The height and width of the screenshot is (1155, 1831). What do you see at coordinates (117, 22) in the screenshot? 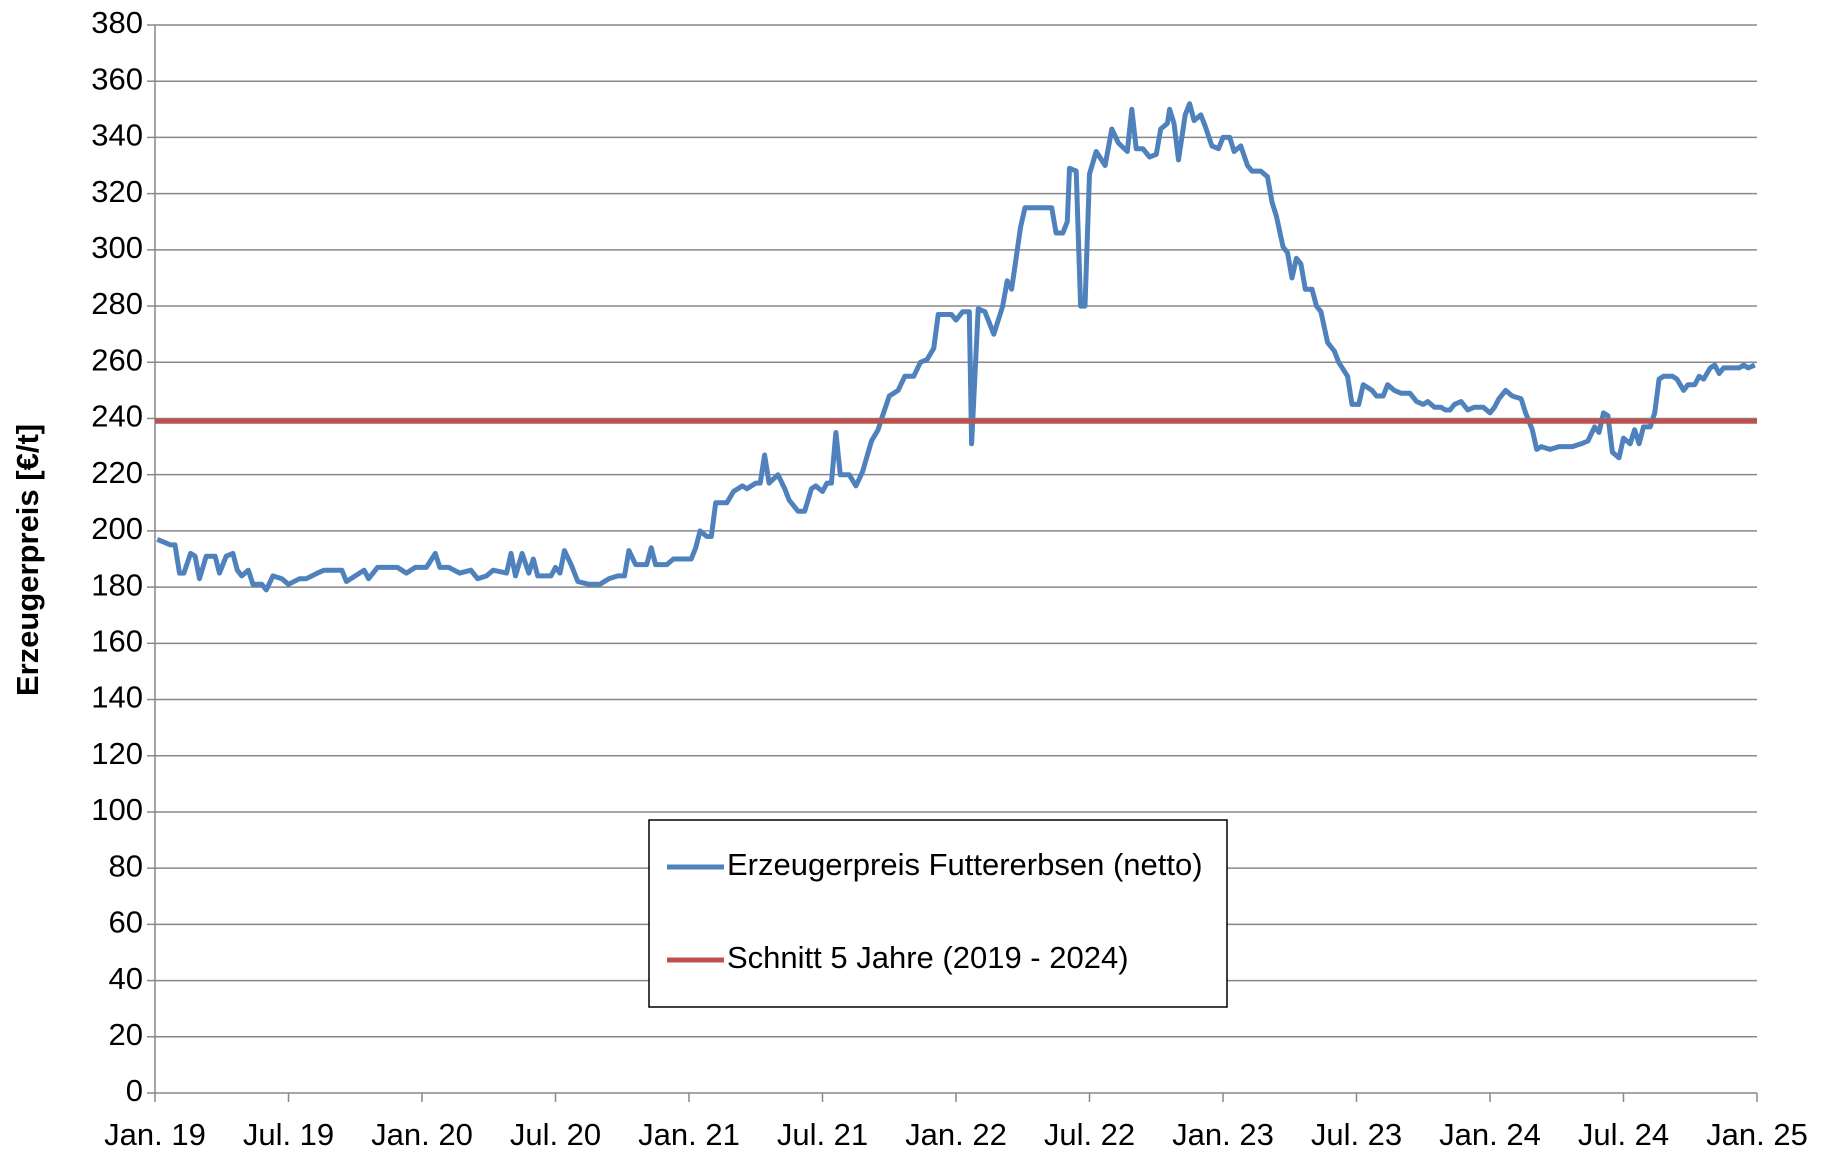
I see `y-tick-label: 380` at bounding box center [117, 22].